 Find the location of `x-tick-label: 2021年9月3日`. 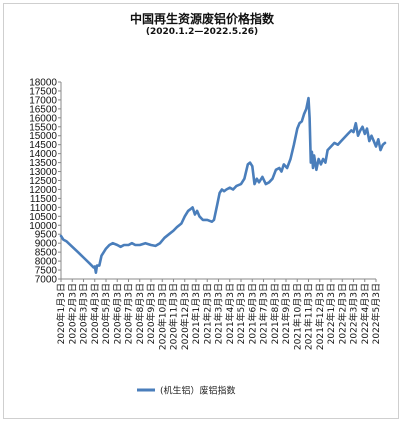

x-tick-label: 2021年9月3日 is located at coordinates (286, 313).